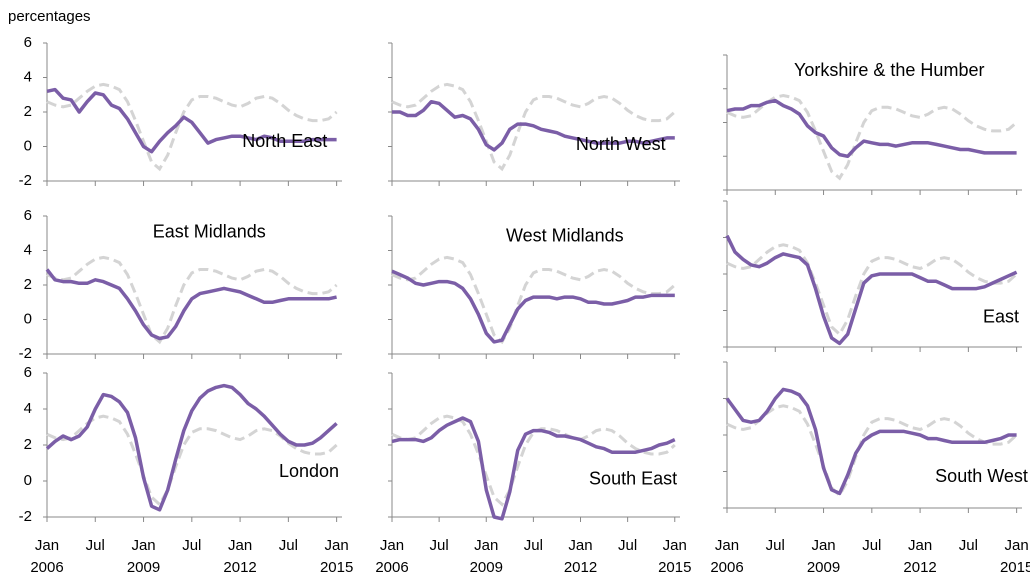 The width and height of the screenshot is (1030, 580). Describe the element at coordinates (621, 144) in the screenshot. I see `panel-title: North West` at that location.